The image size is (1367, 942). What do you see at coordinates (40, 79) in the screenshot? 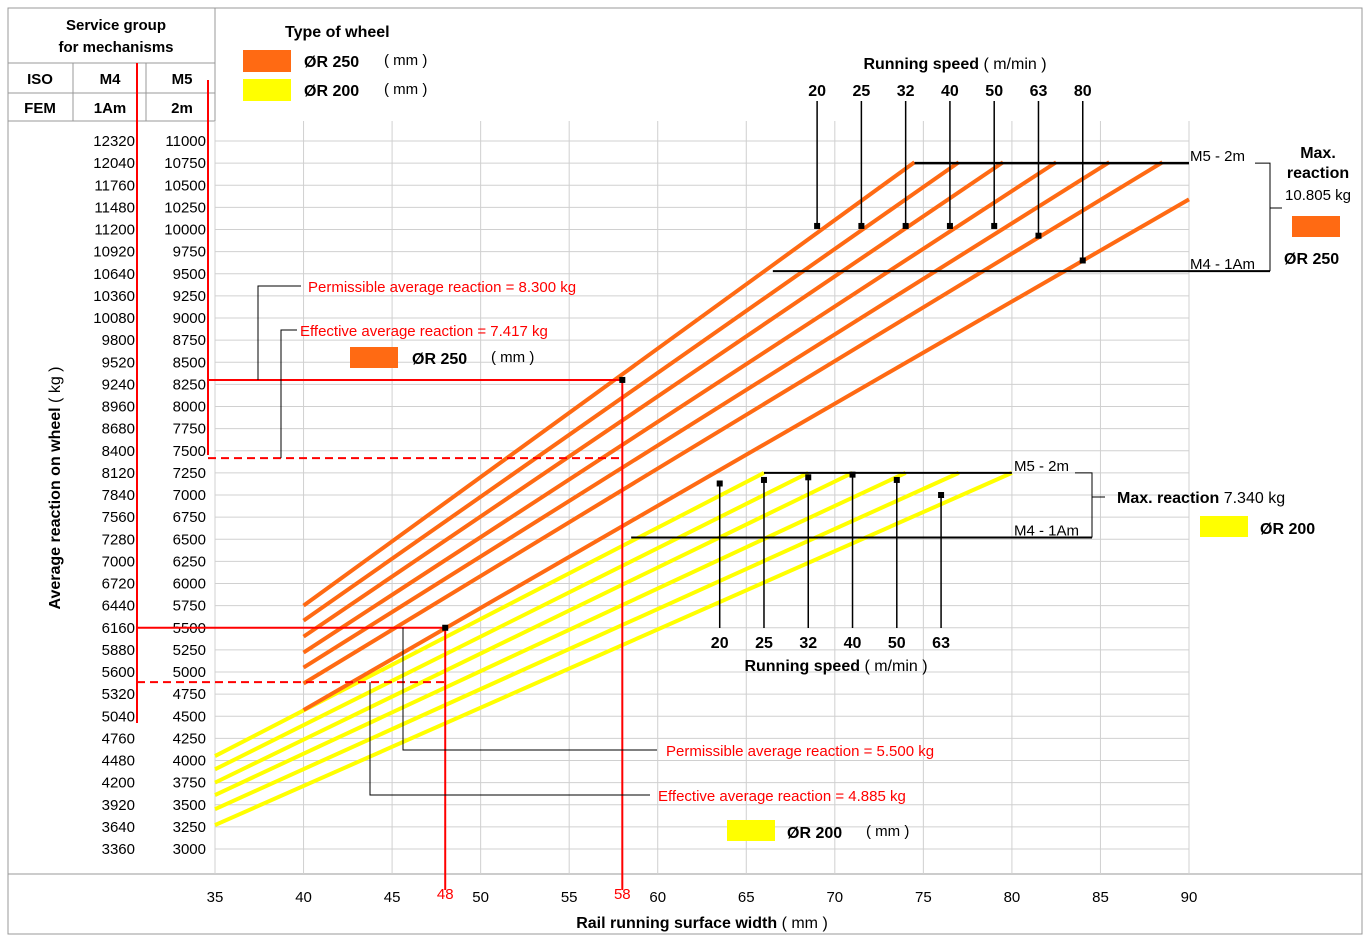
I see `iso-label: ISO` at bounding box center [40, 79].